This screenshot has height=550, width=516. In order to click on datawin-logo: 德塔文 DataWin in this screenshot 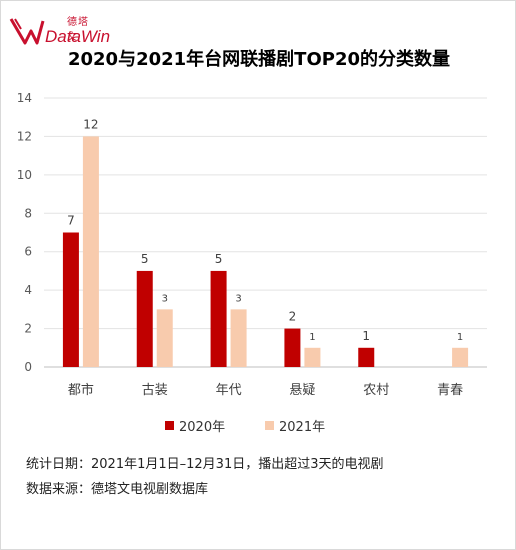, I will do `click(59, 31)`.